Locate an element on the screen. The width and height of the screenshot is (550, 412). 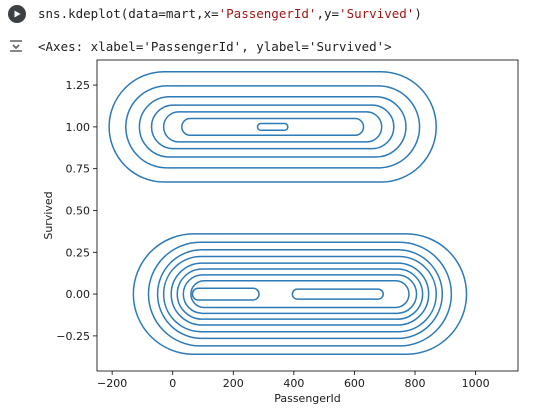
x-tick-label: 1000 is located at coordinates (476, 383).